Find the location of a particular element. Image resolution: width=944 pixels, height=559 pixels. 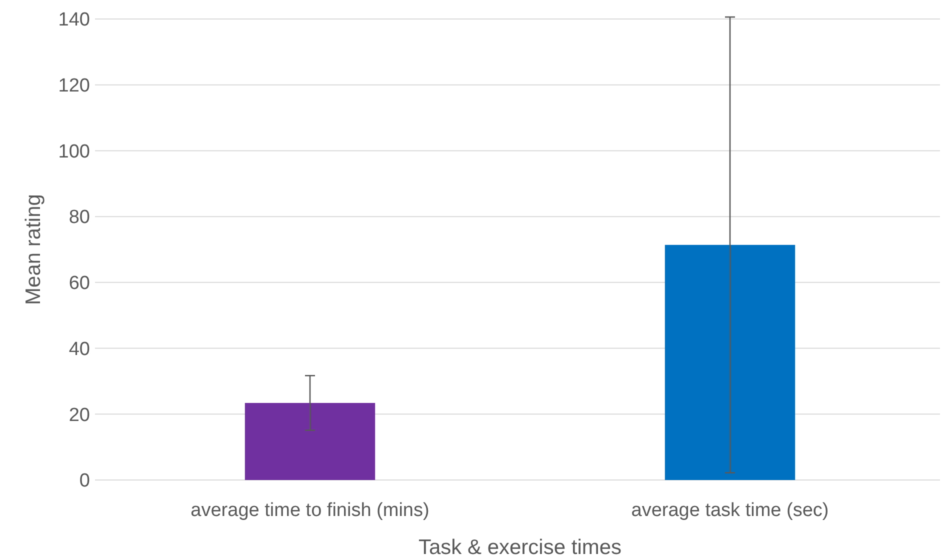

y-tick-label: 100 is located at coordinates (74, 151).